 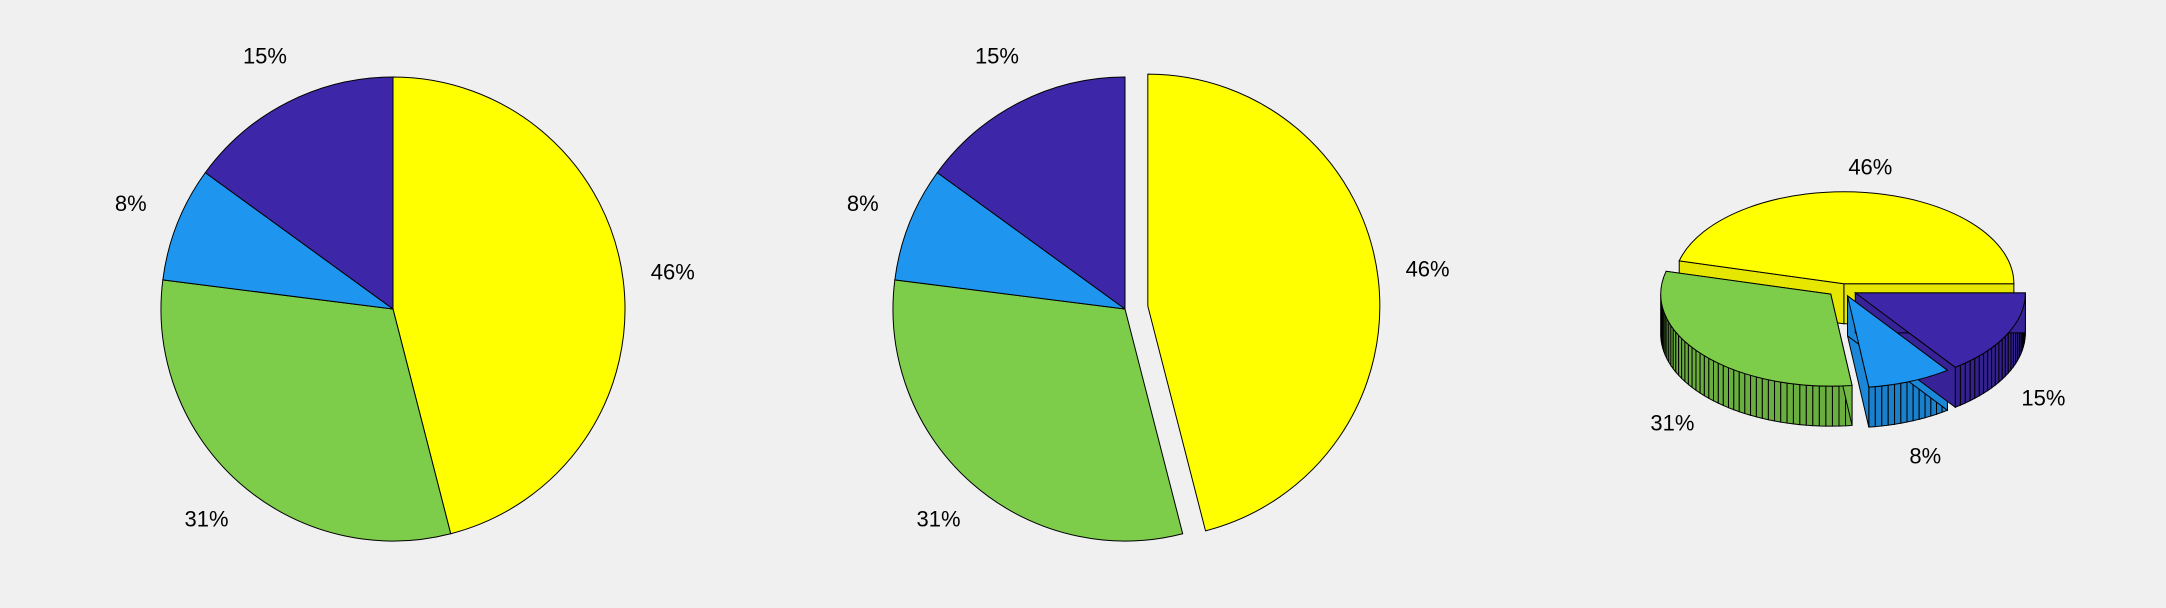 I want to click on pie-chart-3d: 46% 31% 8% 15%, so click(x=1857, y=311).